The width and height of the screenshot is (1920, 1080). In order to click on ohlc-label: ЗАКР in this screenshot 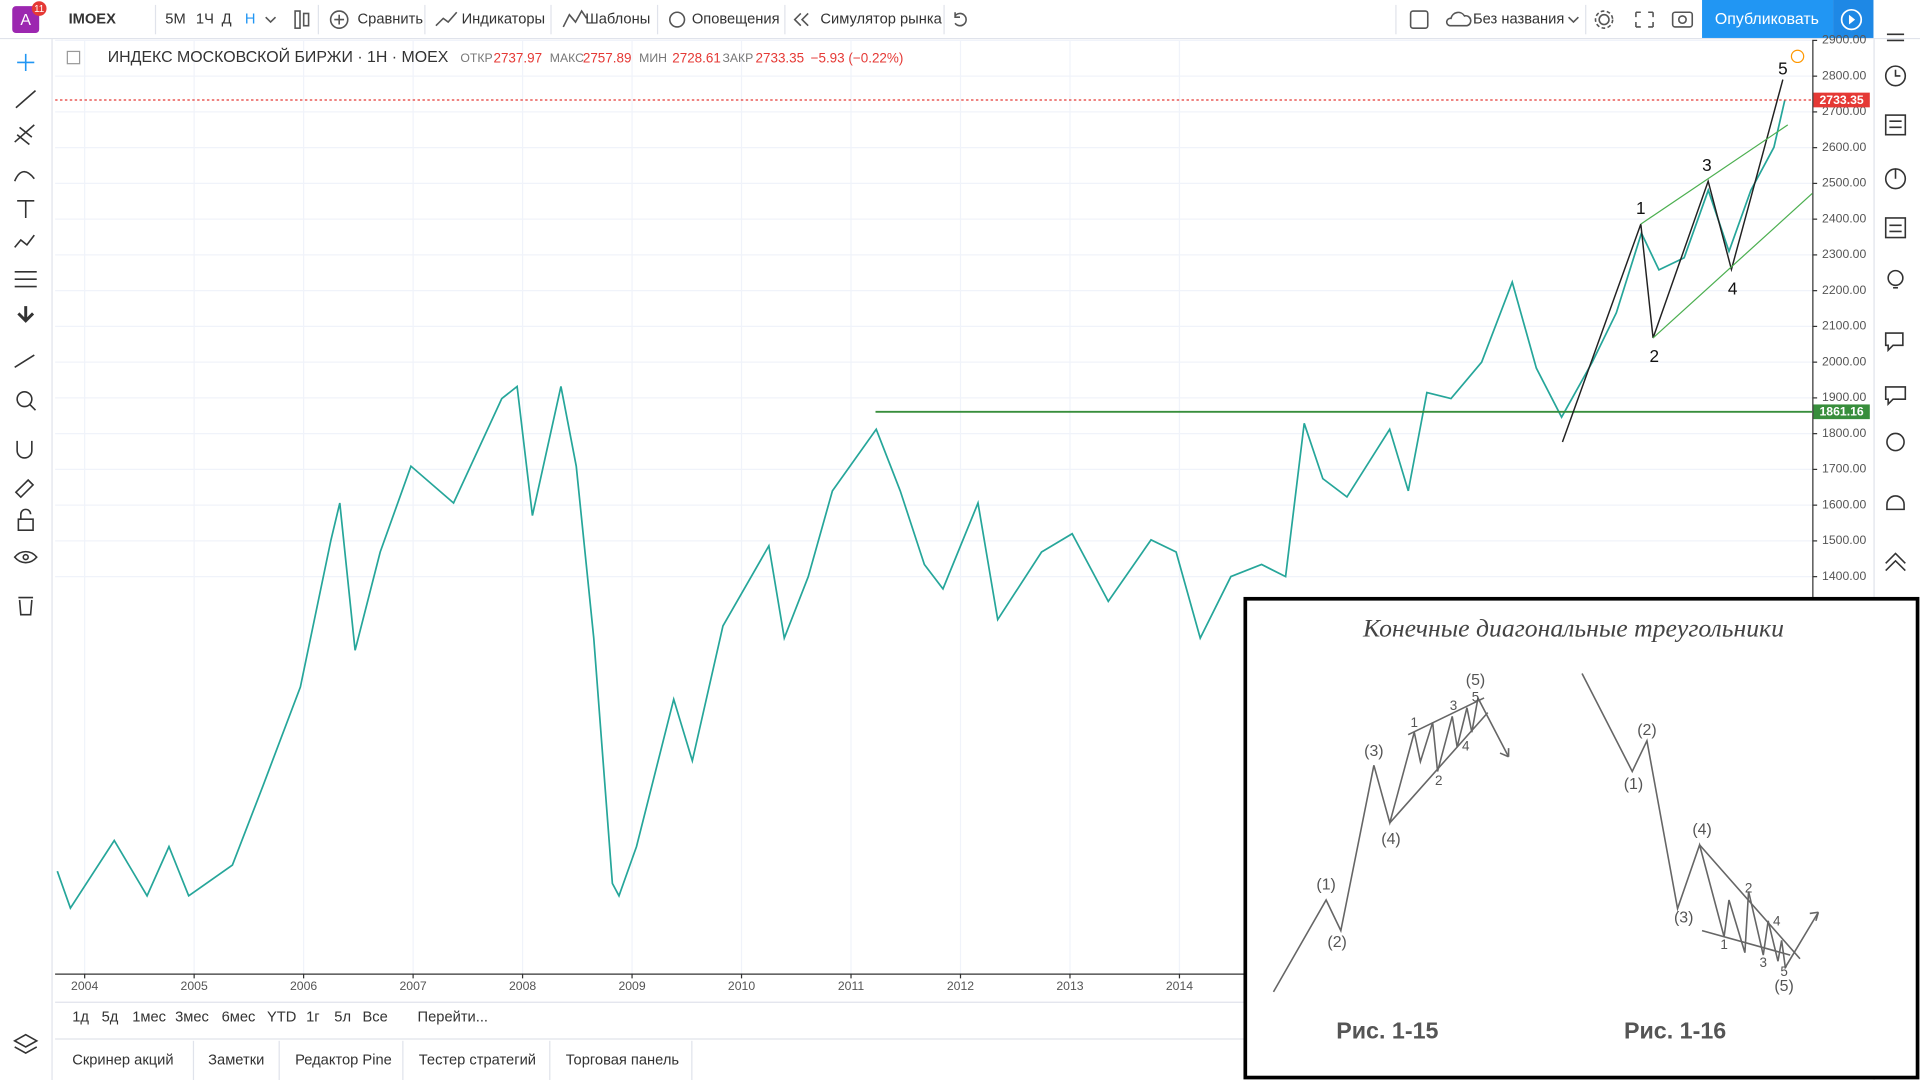, I will do `click(737, 58)`.